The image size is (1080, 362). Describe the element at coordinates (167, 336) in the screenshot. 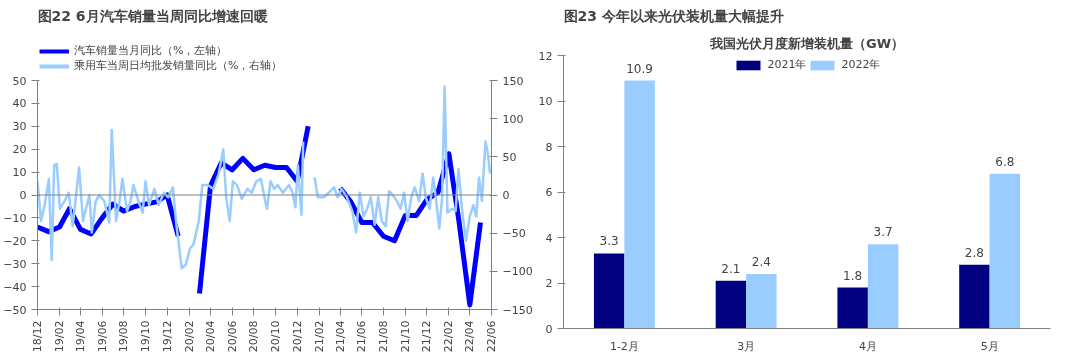

I see `x-tick-label: 19/12` at that location.